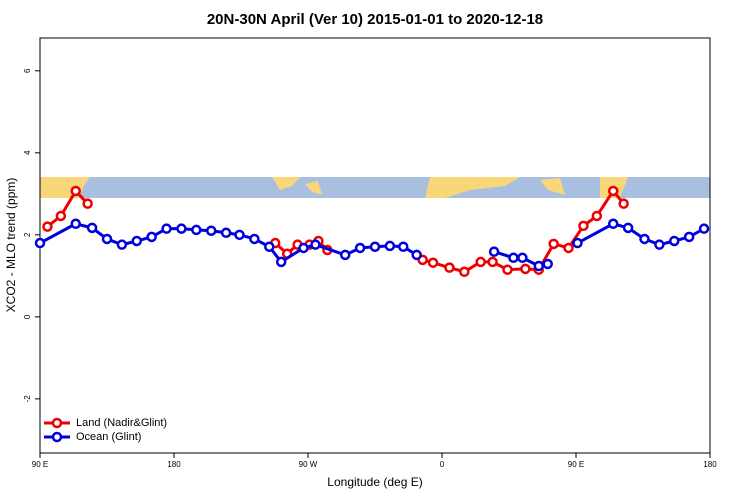 This screenshot has width=750, height=500. What do you see at coordinates (27, 234) in the screenshot?
I see `y-tick-label: 2` at bounding box center [27, 234].